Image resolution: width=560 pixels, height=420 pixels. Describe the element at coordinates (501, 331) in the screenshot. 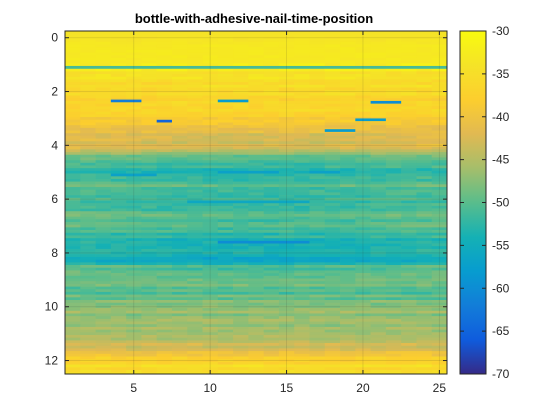

I see `colorbar-tick-label: -65` at that location.